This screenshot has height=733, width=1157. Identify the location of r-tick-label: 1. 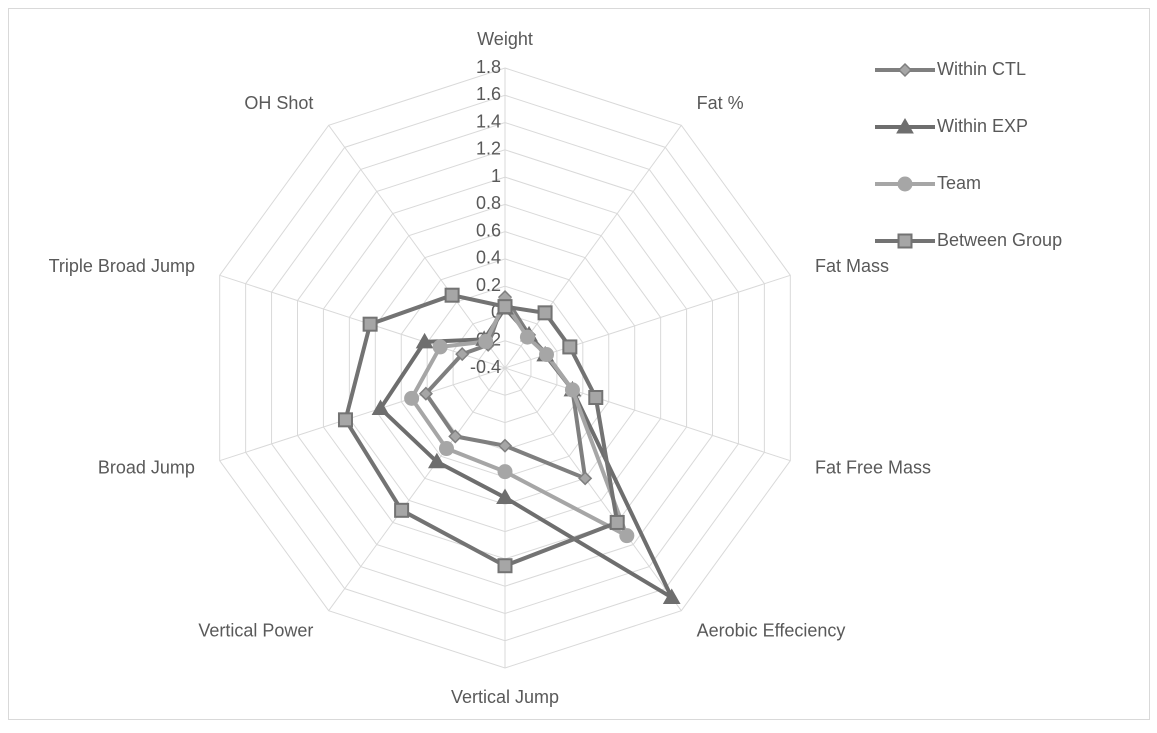
(496, 176).